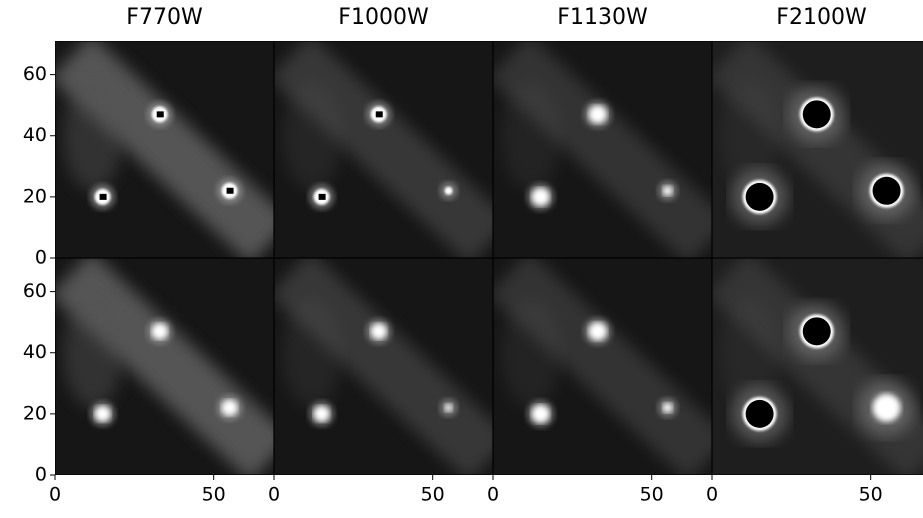  I want to click on column-title: F1130W, so click(602, 17).